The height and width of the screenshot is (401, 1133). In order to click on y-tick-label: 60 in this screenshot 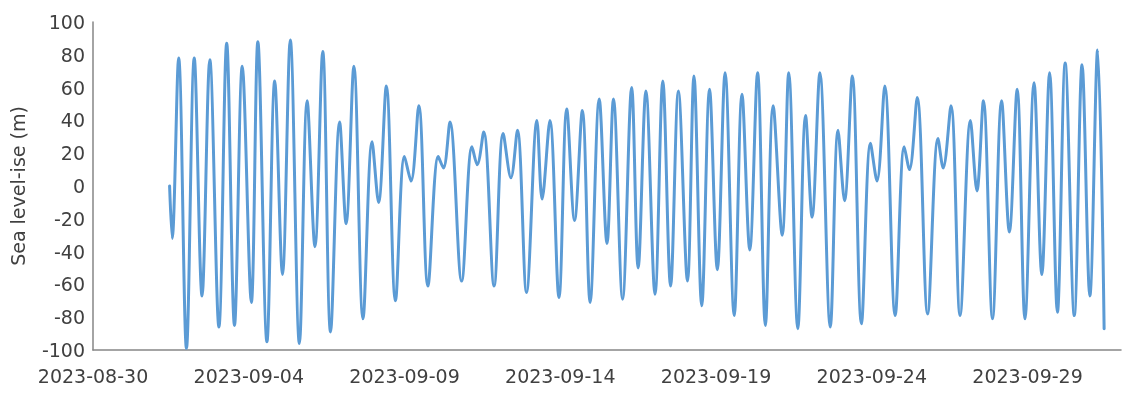, I will do `click(72, 87)`.